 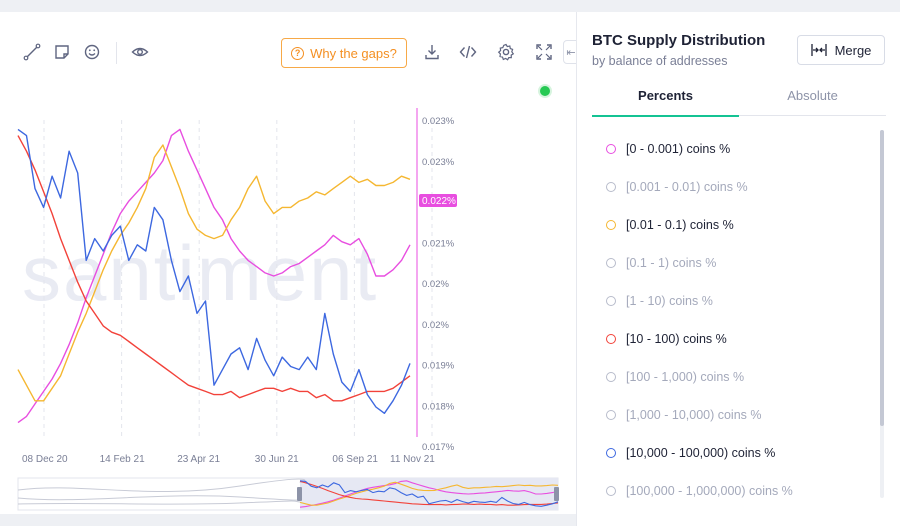 What do you see at coordinates (32, 52) in the screenshot?
I see `line-draw-icon` at bounding box center [32, 52].